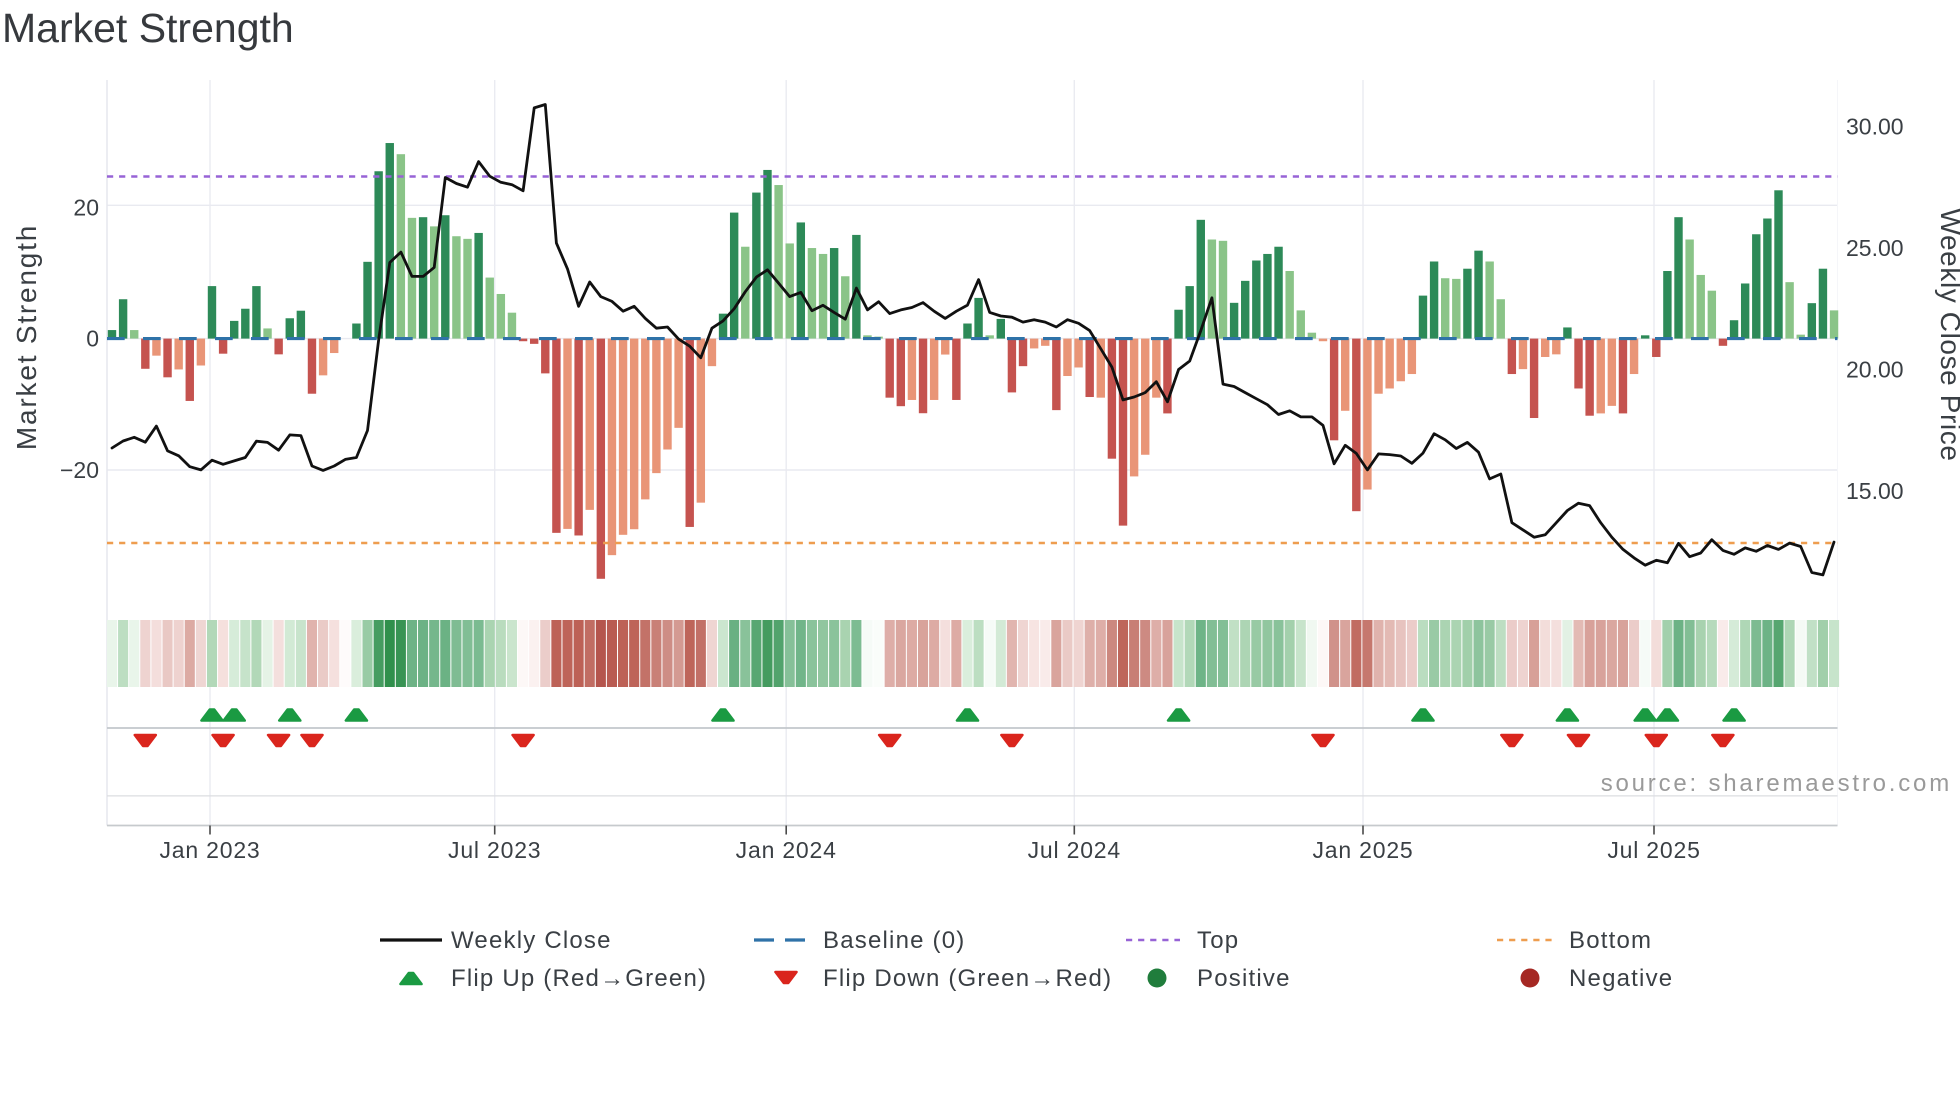 This screenshot has width=1960, height=1107. Describe the element at coordinates (1947, 334) in the screenshot. I see `svg-text: Weekly Close Price` at that location.